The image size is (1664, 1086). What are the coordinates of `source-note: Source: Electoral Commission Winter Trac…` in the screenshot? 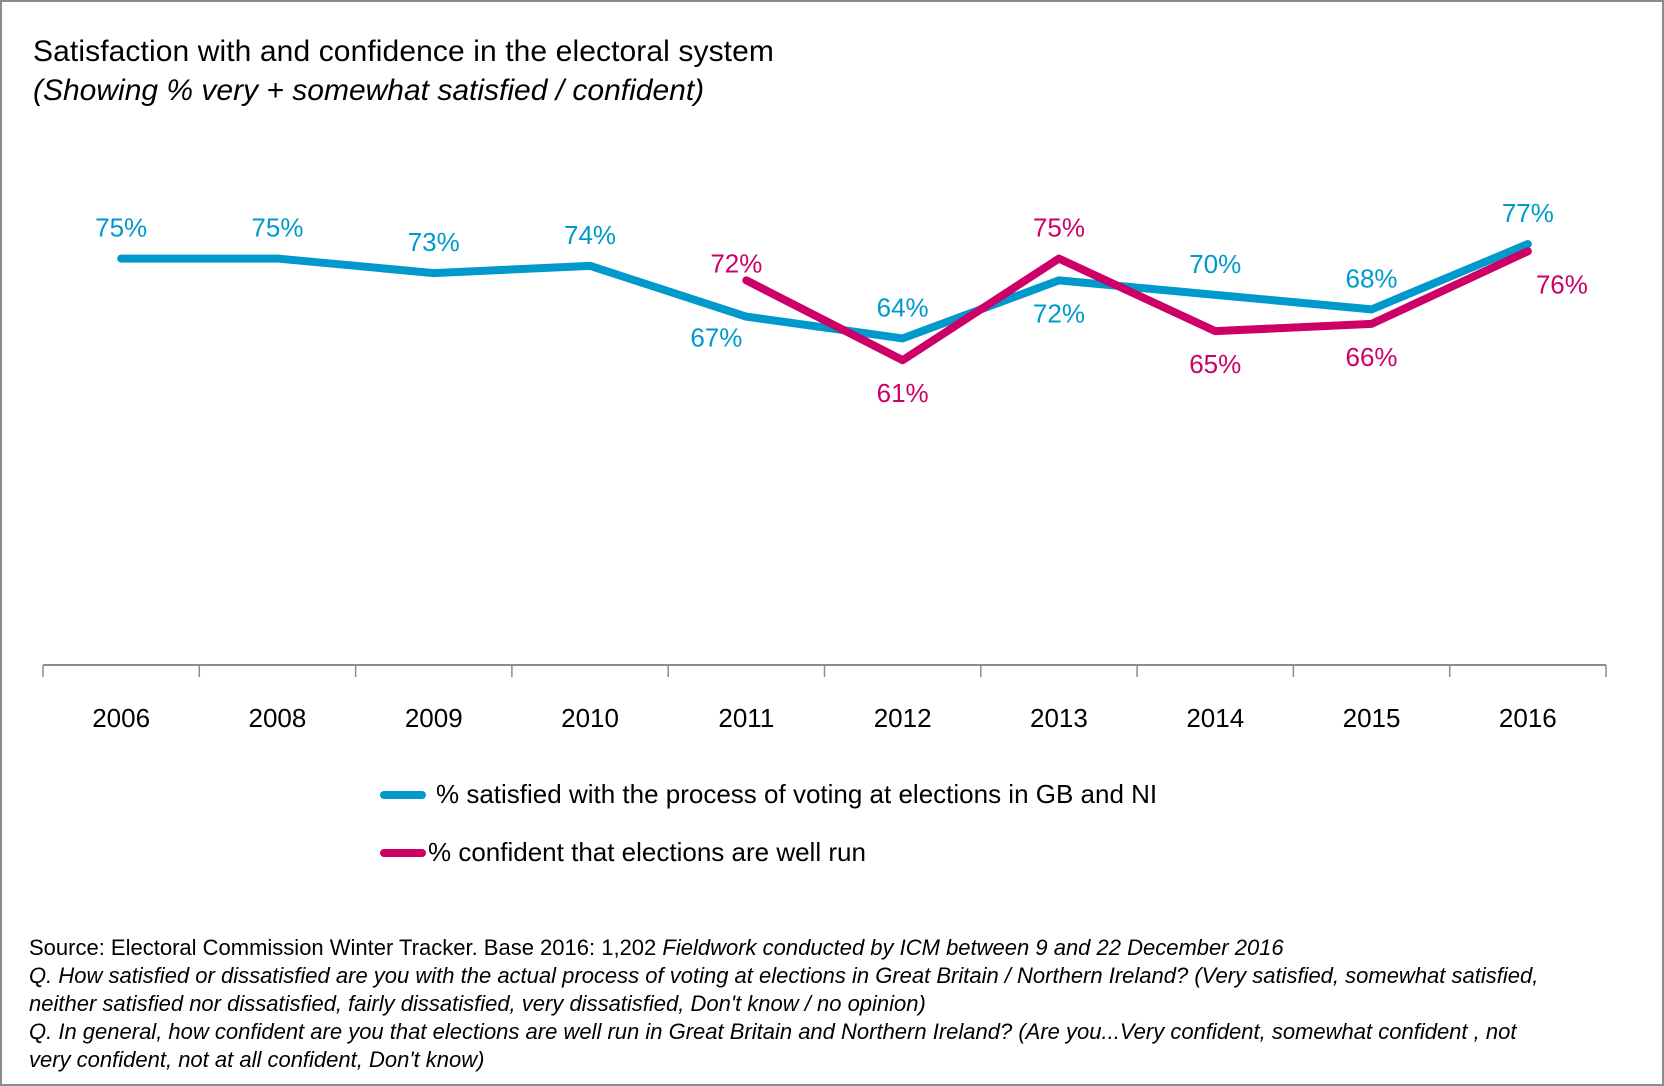 It's located at (839, 948).